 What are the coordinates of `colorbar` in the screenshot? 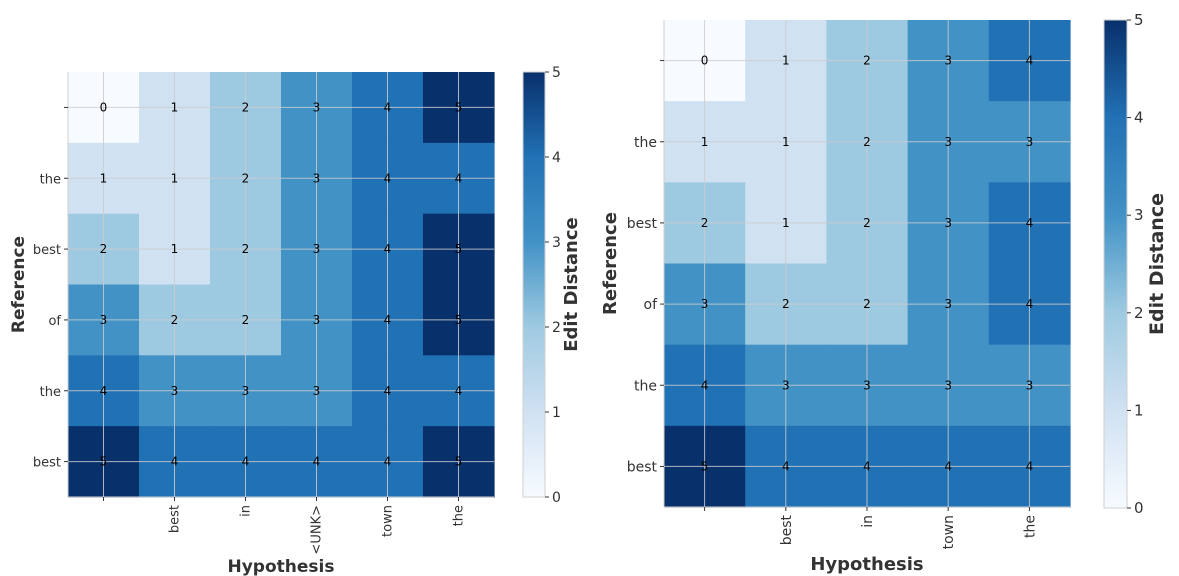 It's located at (534, 284).